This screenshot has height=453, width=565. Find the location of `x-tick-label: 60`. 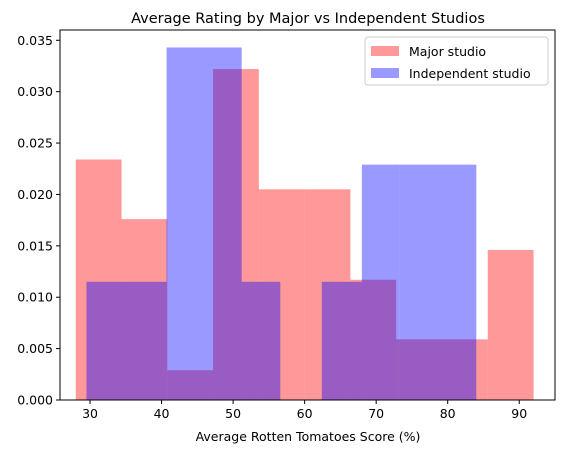

x-tick-label: 60 is located at coordinates (305, 413).